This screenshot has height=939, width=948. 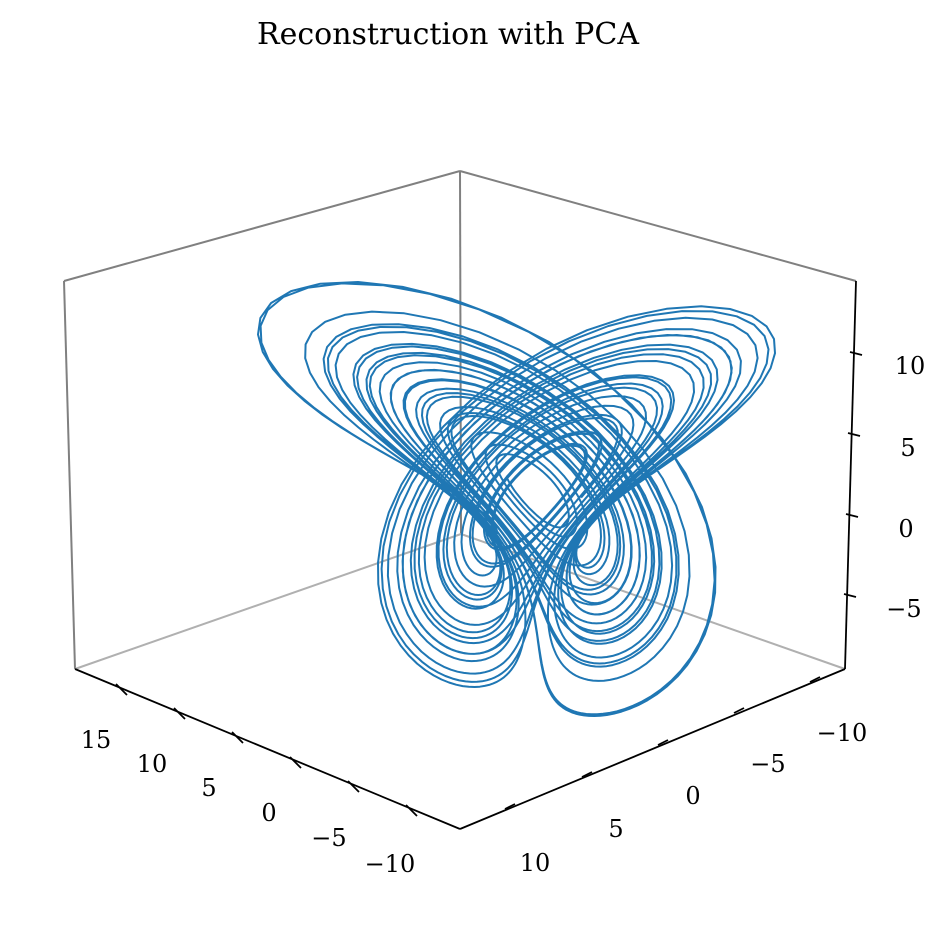 I want to click on y-tick-labels: −10 −5 0 5 10, so click(x=694, y=798).